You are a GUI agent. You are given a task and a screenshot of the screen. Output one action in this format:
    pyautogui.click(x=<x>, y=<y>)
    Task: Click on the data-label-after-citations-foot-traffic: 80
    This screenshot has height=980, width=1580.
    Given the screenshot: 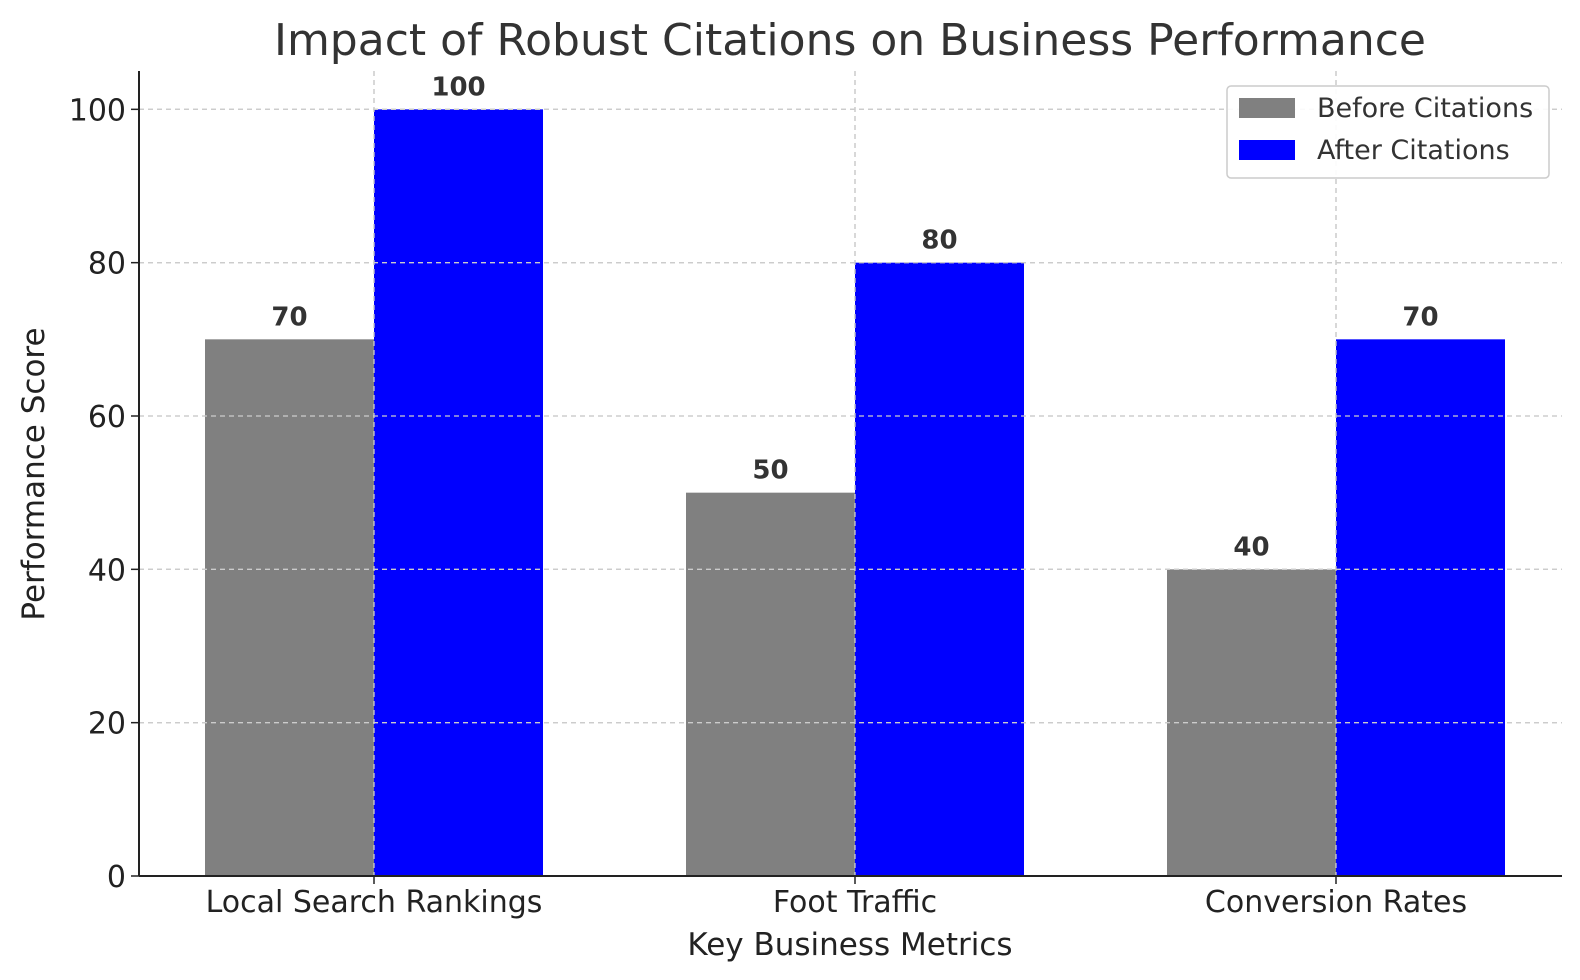 What is the action you would take?
    pyautogui.click(x=939, y=241)
    